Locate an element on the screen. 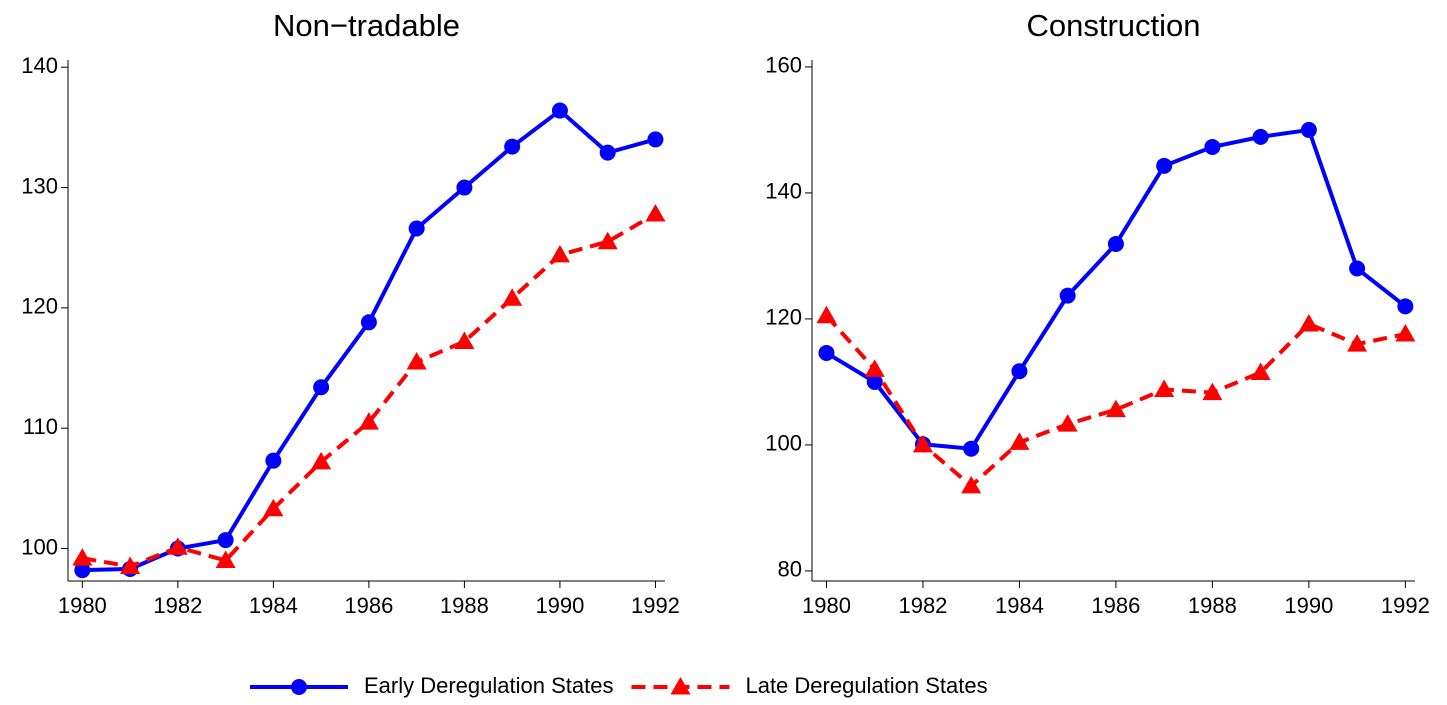  legend-label: Early Deregulation States is located at coordinates (488, 685).